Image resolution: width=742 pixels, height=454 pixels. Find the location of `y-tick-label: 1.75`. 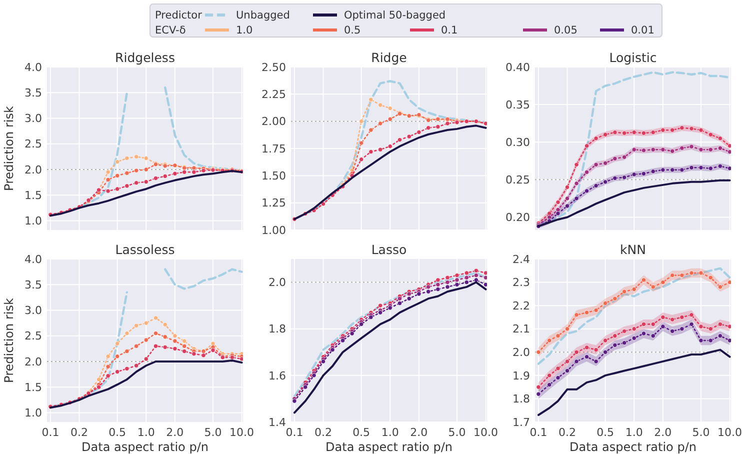

y-tick-label: 1.75 is located at coordinates (274, 149).